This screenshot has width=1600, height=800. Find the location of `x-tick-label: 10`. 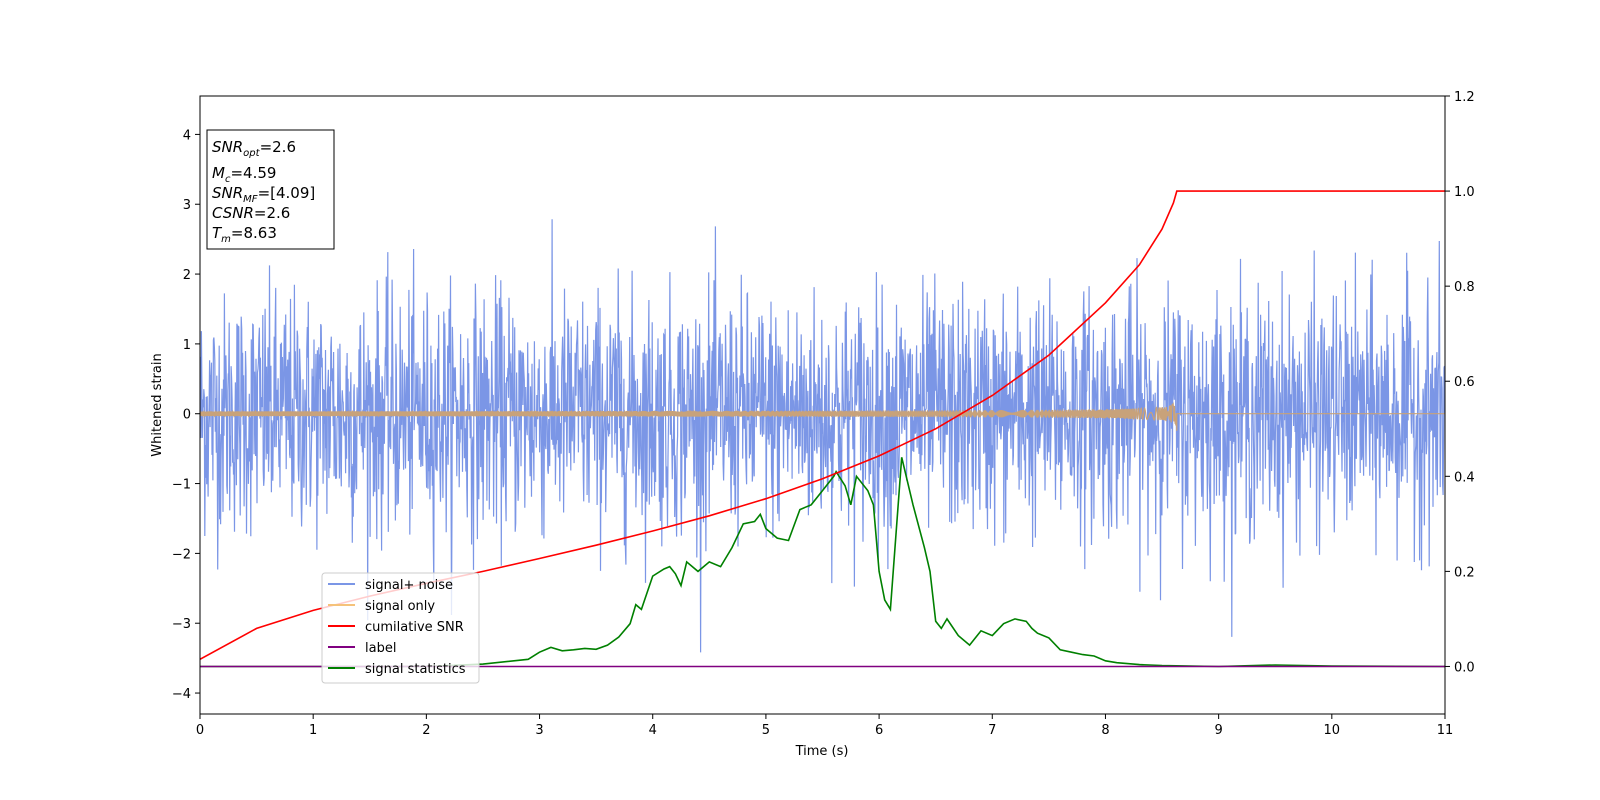

x-tick-label: 10 is located at coordinates (1332, 730).